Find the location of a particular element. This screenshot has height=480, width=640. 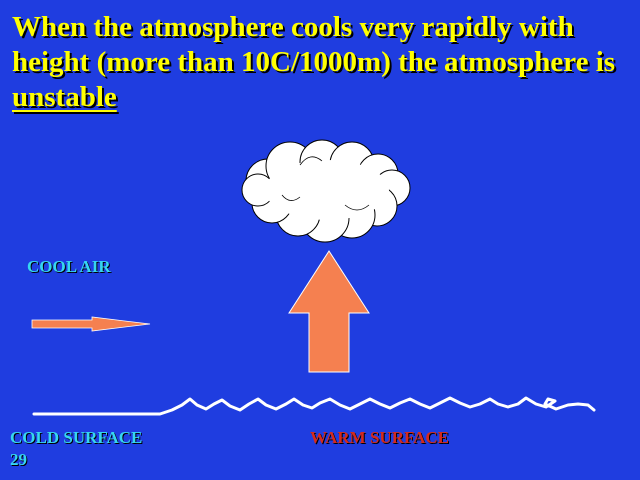

warm-surface-label: WARM SURFACE is located at coordinates (379, 437).